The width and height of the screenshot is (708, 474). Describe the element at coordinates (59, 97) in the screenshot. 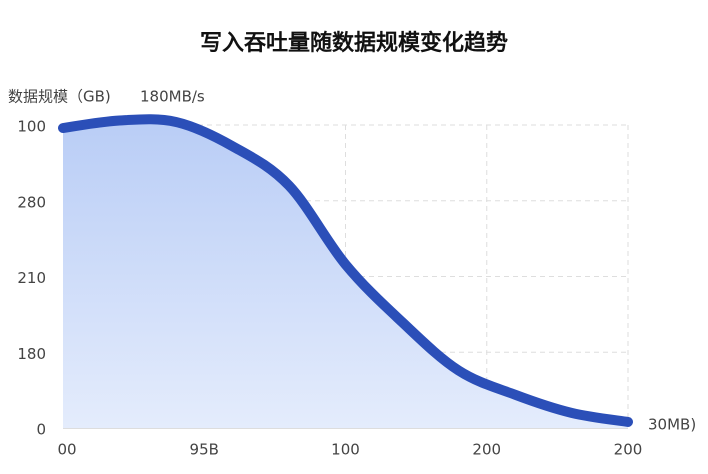

I see `y-axis-title: 数据规模（GB)` at that location.